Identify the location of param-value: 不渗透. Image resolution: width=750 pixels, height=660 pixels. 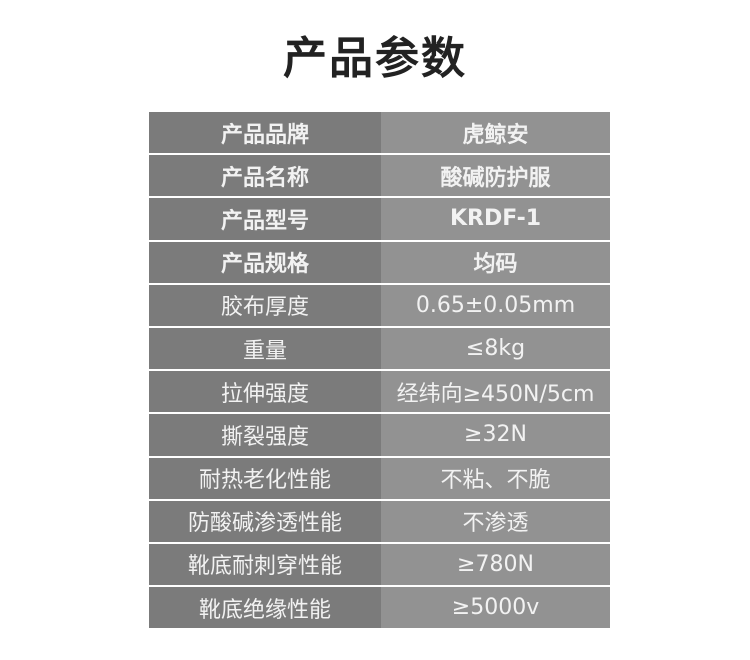
(495, 521).